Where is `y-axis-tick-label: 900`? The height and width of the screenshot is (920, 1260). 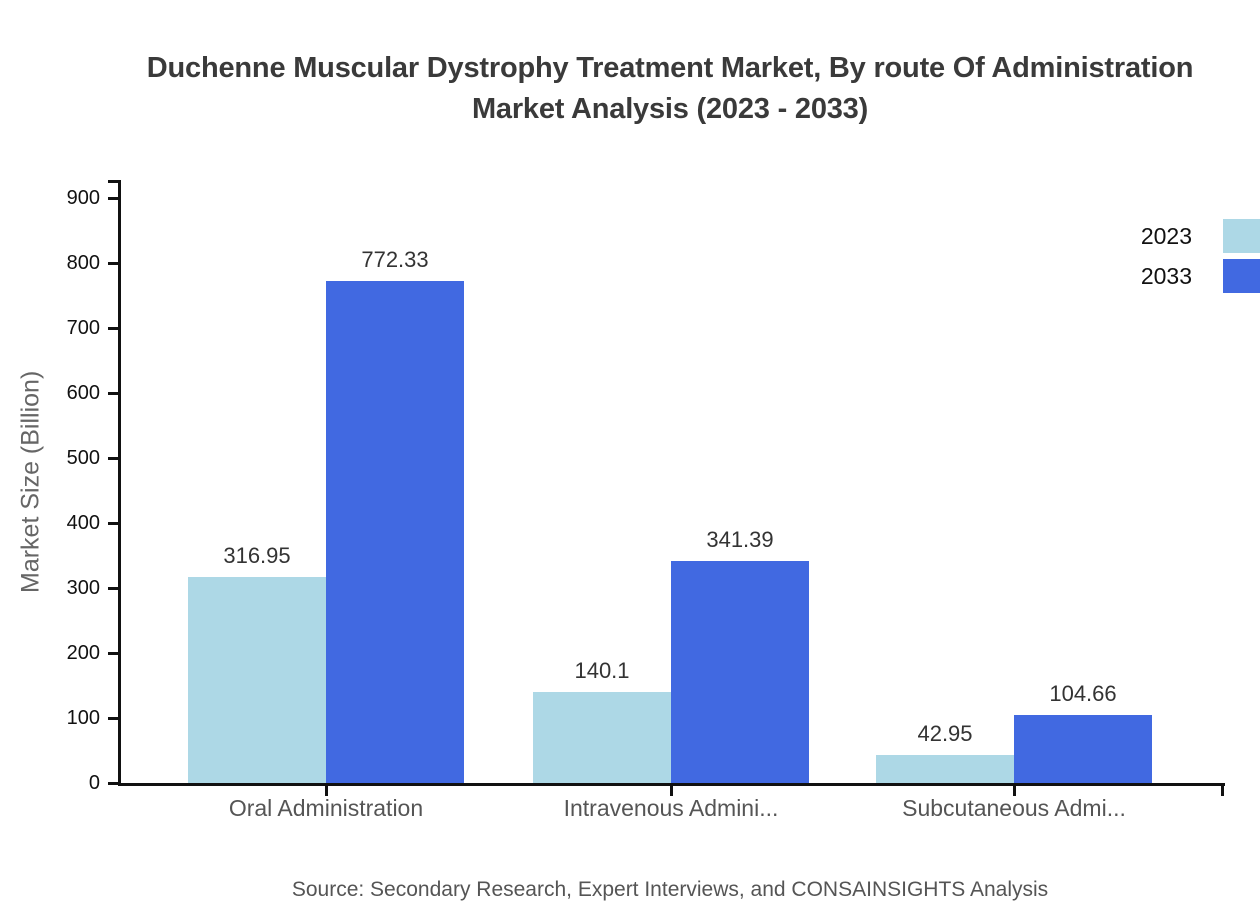
y-axis-tick-label: 900 is located at coordinates (83, 198).